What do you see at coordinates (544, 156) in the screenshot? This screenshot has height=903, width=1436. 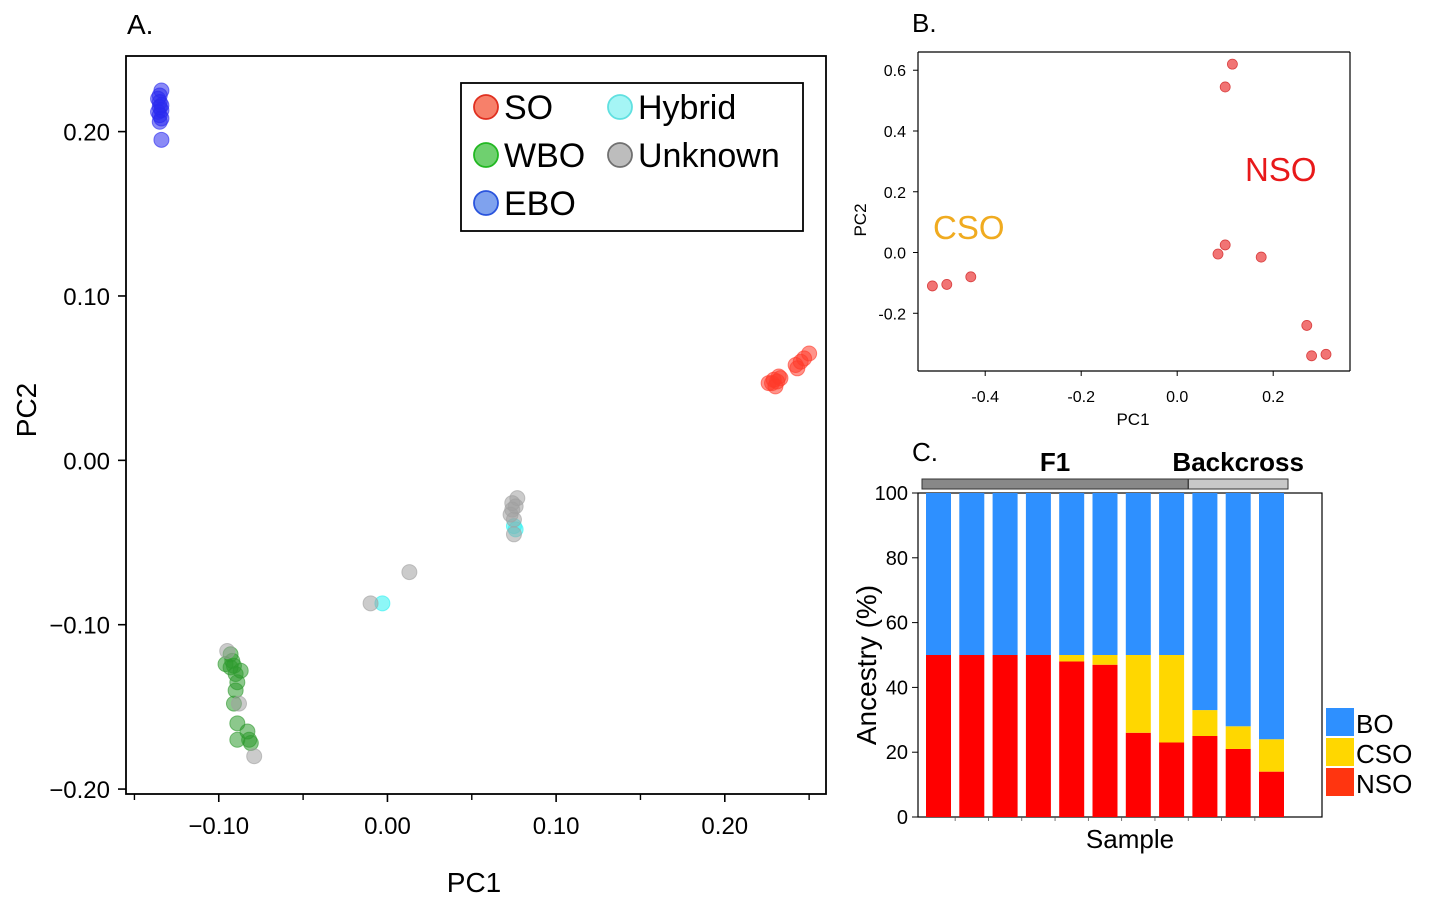 I see `legend-label-wbo: WBO` at bounding box center [544, 156].